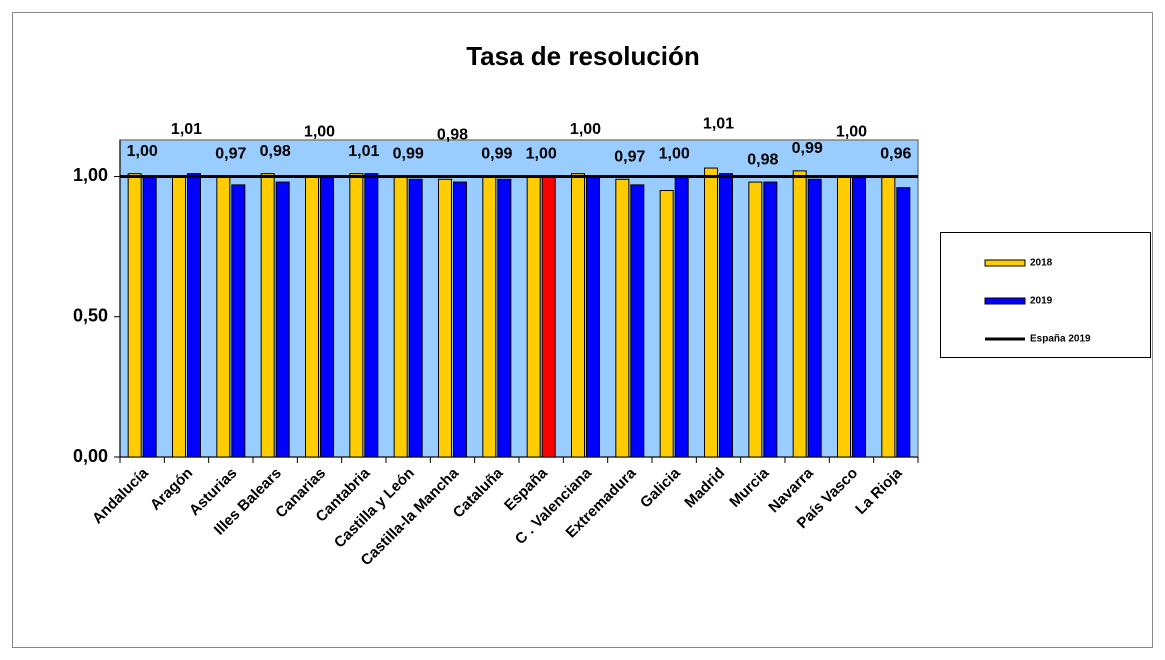  Describe the element at coordinates (1045, 295) in the screenshot. I see `legend-box` at that location.